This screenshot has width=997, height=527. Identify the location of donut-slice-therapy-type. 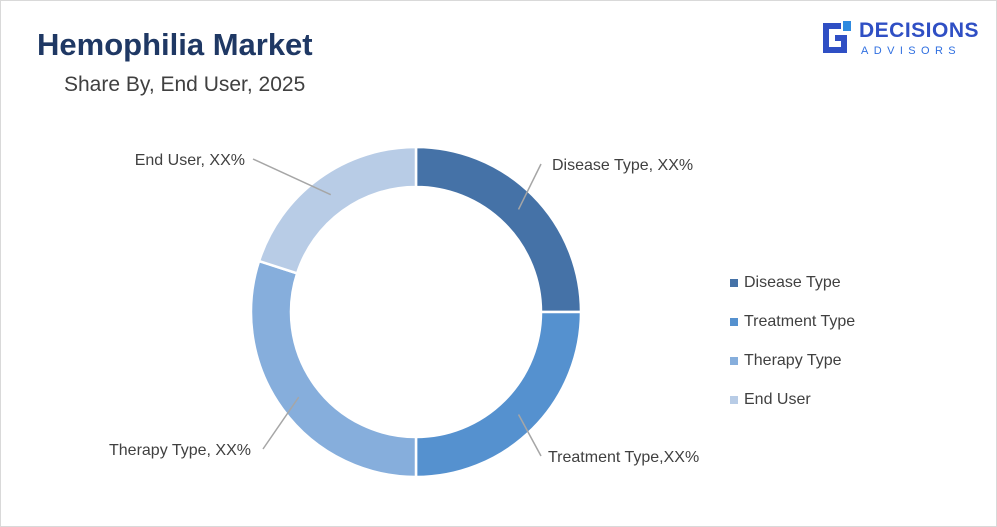
(333, 369).